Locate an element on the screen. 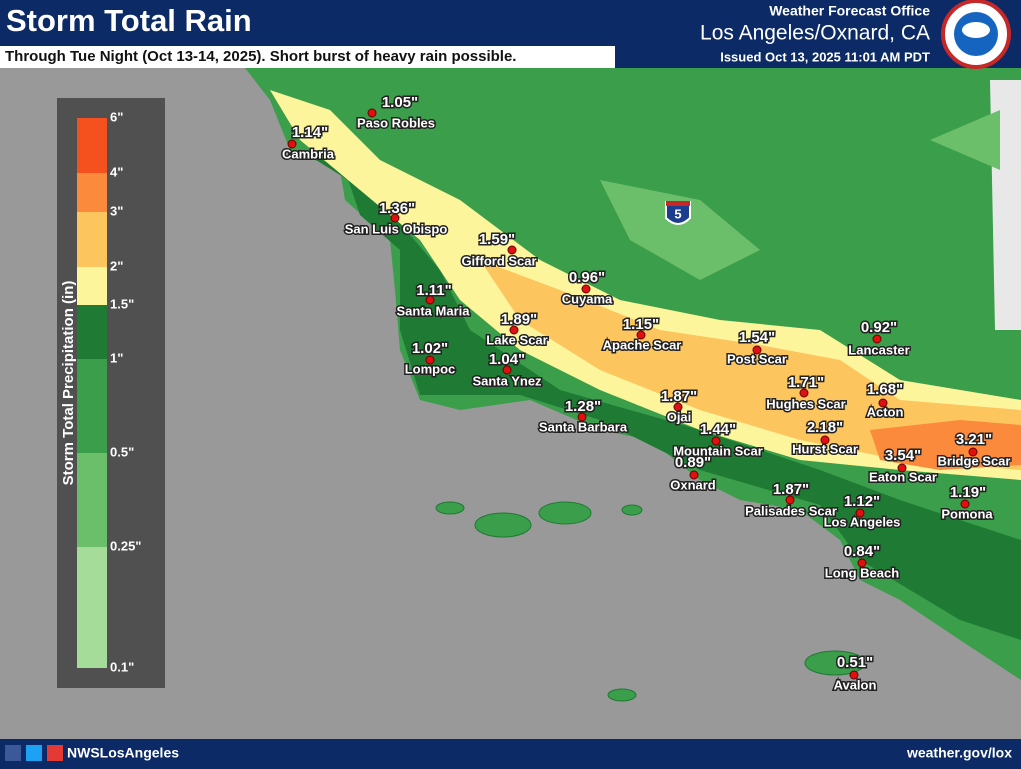  islands is located at coordinates (650, 601).